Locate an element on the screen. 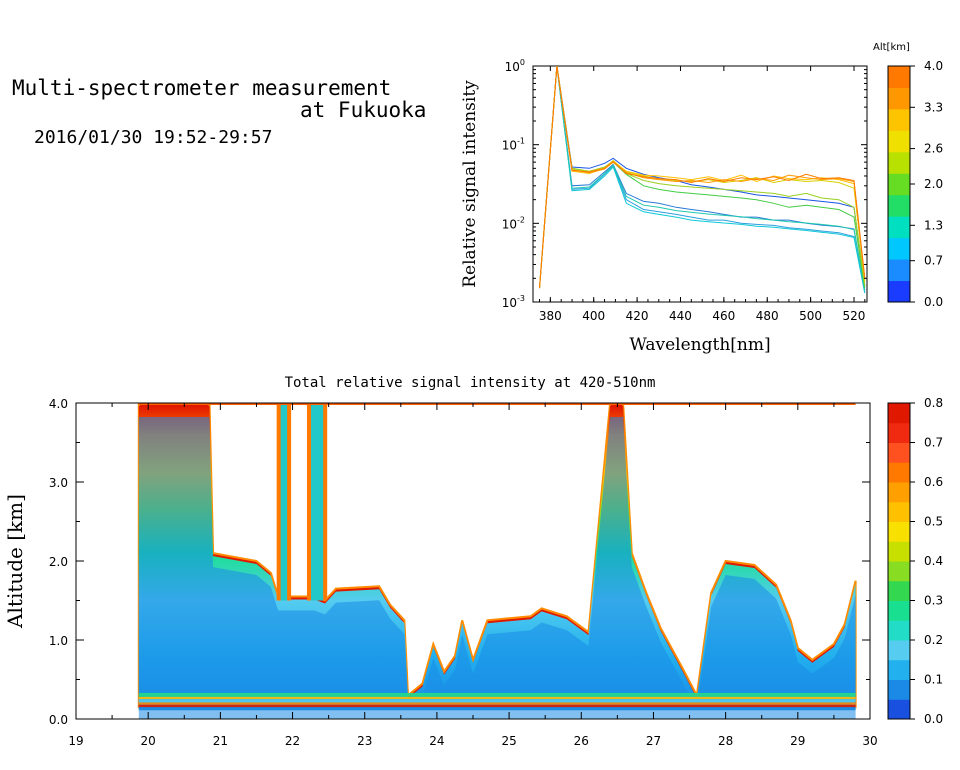 The height and width of the screenshot is (770, 960). heatmap-y-tick-label: 3.0 is located at coordinates (58, 483).